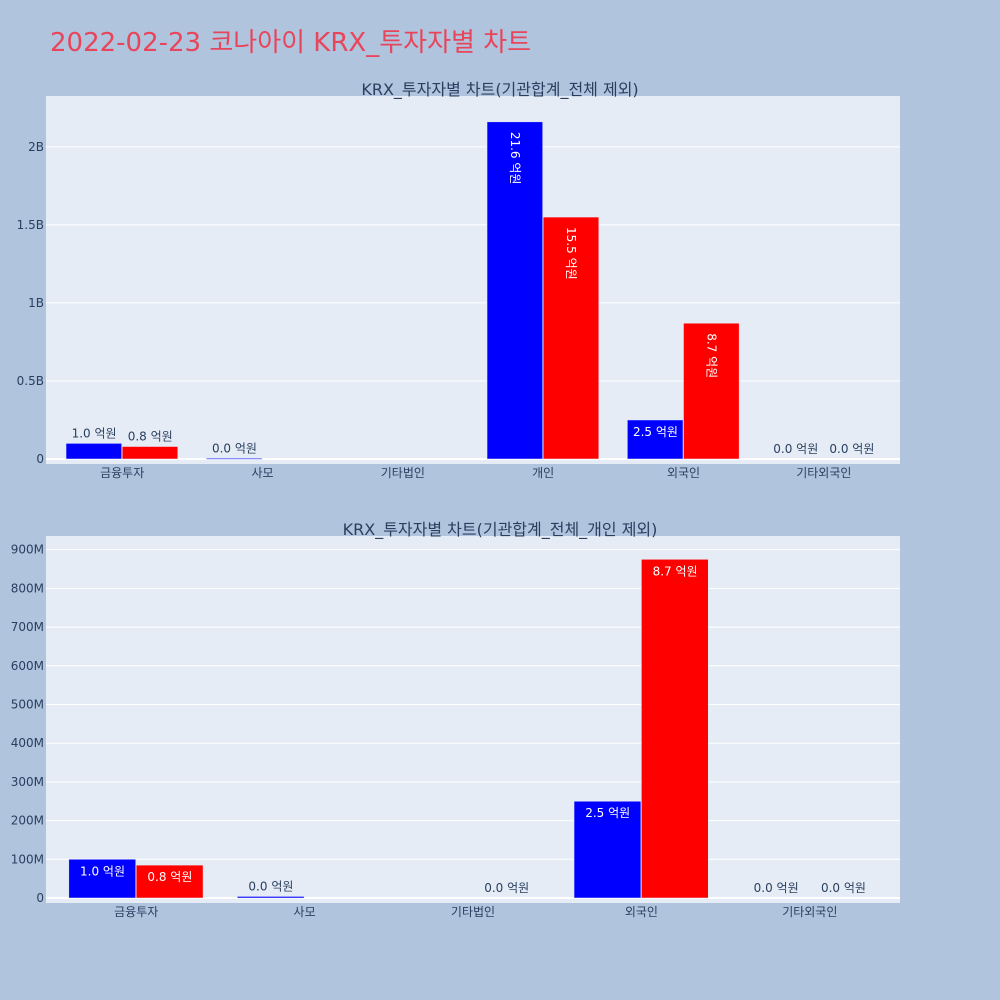 The image size is (1000, 1000). Describe the element at coordinates (27, 743) in the screenshot. I see `y-tick-label: 400M` at that location.